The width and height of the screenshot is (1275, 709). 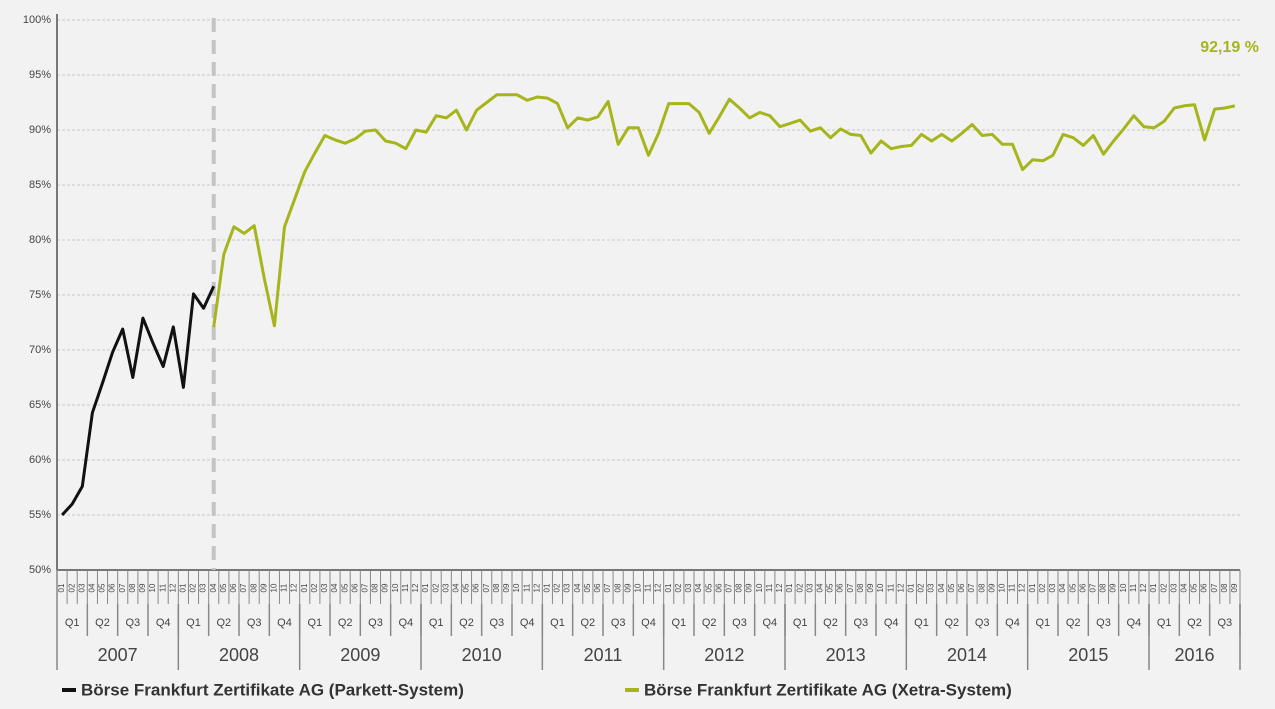 What do you see at coordinates (40, 185) in the screenshot?
I see `y-tick-label: 85%` at bounding box center [40, 185].